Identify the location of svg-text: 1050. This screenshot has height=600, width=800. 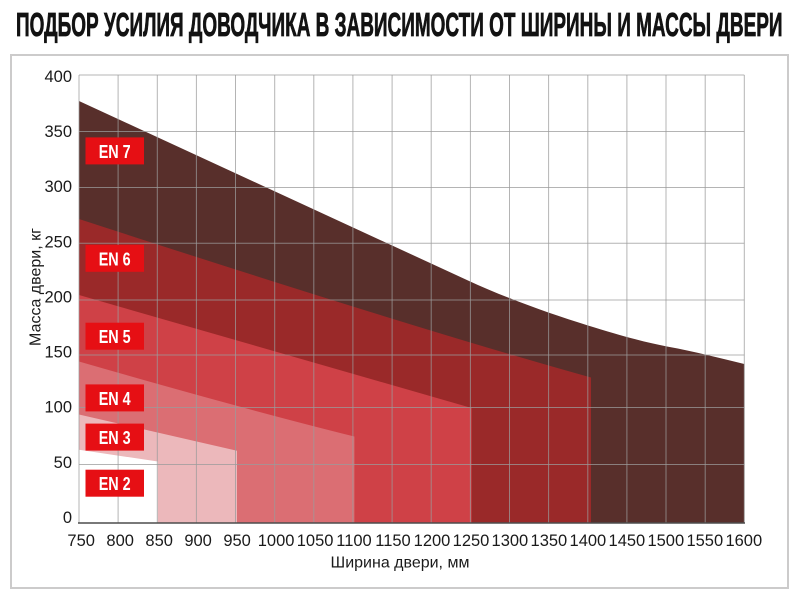
(315, 541).